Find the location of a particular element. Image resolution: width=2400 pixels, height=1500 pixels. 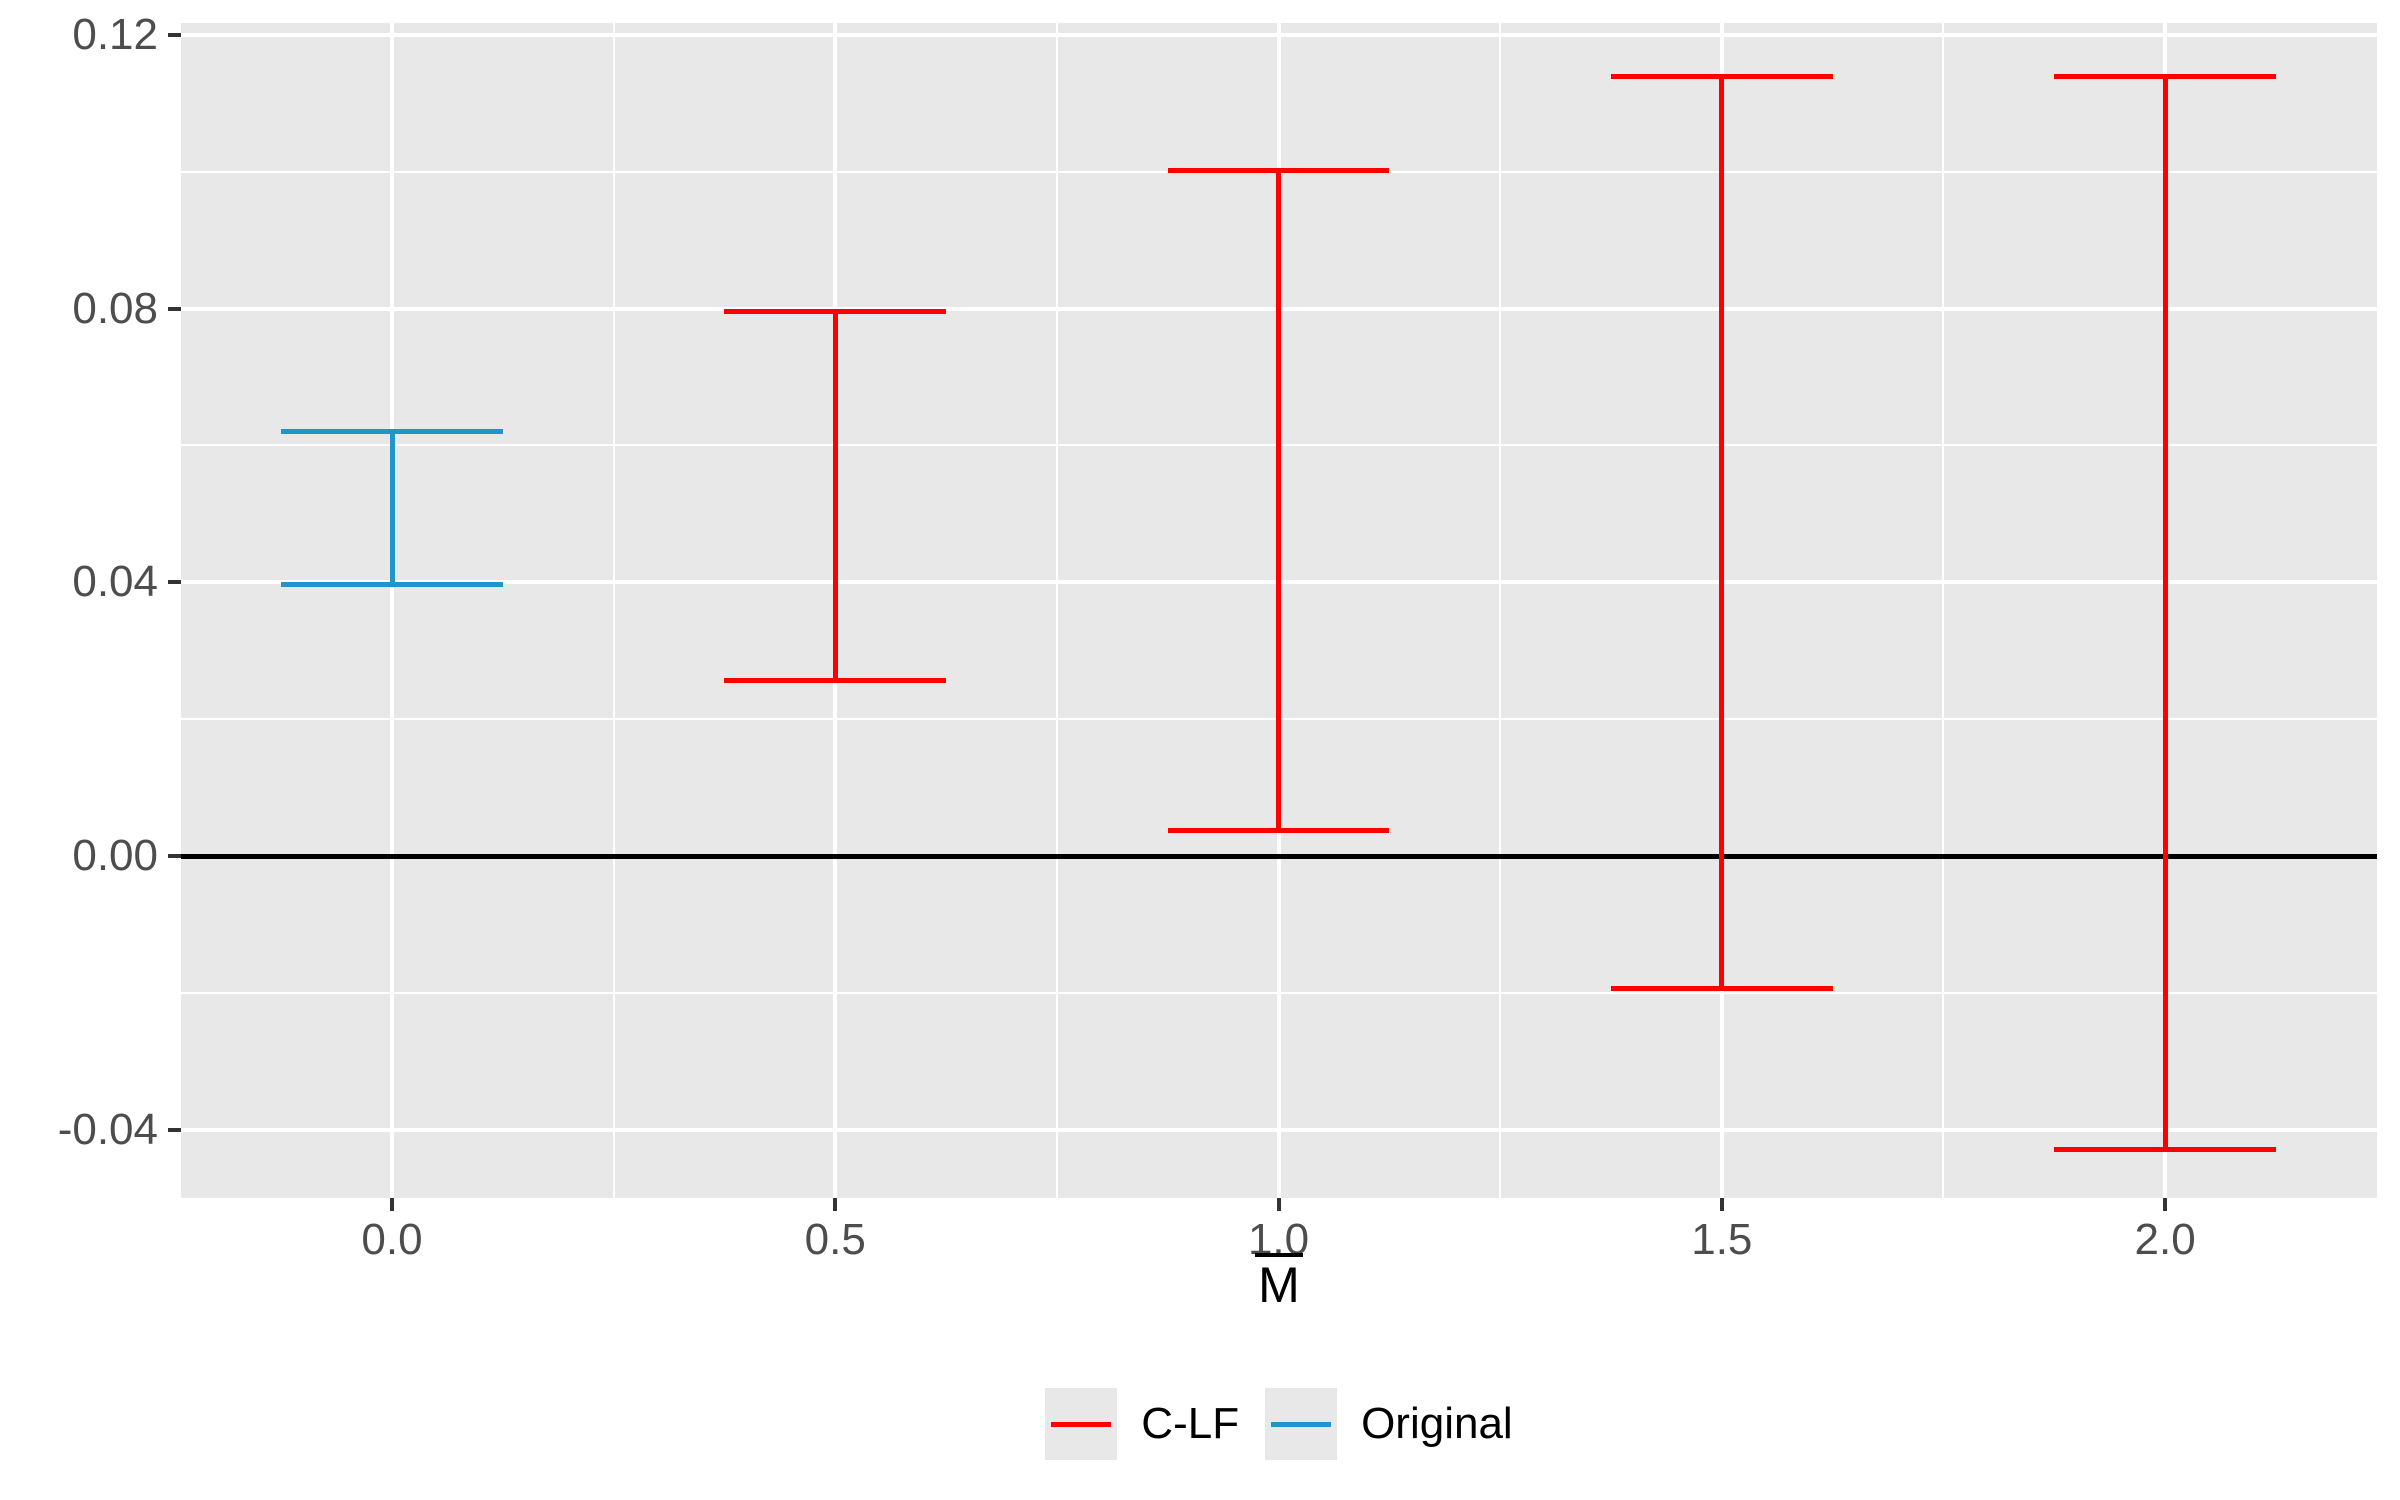

errorbar-original-x0-cap-top is located at coordinates (392, 432).